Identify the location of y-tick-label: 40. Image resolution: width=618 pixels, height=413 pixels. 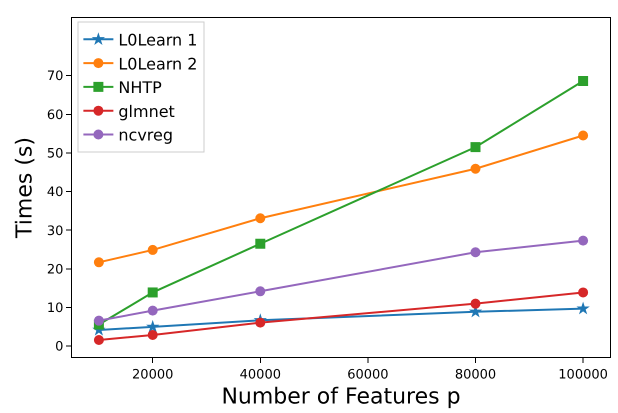
(55, 192).